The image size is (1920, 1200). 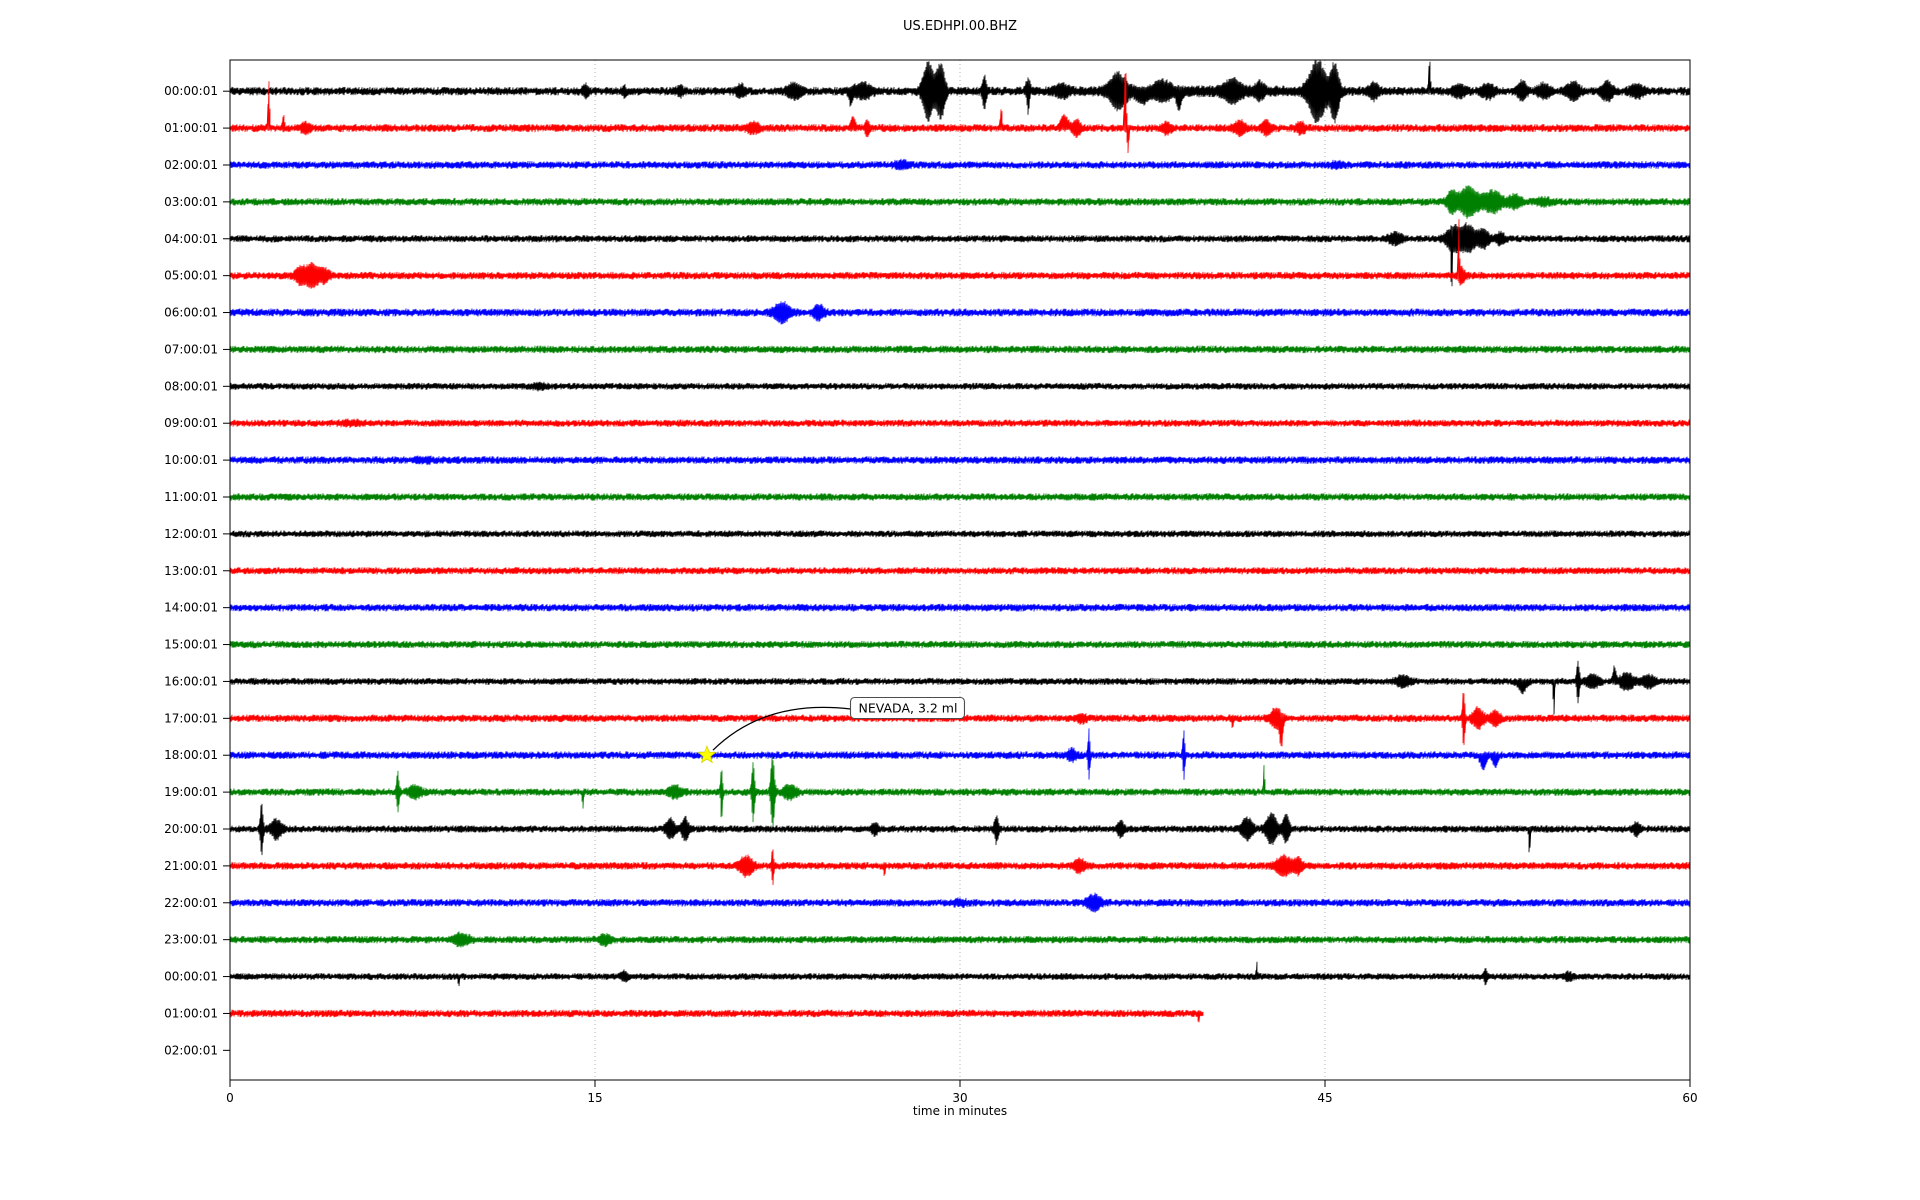 What do you see at coordinates (1689, 1098) in the screenshot?
I see `x-tick-label: 60` at bounding box center [1689, 1098].